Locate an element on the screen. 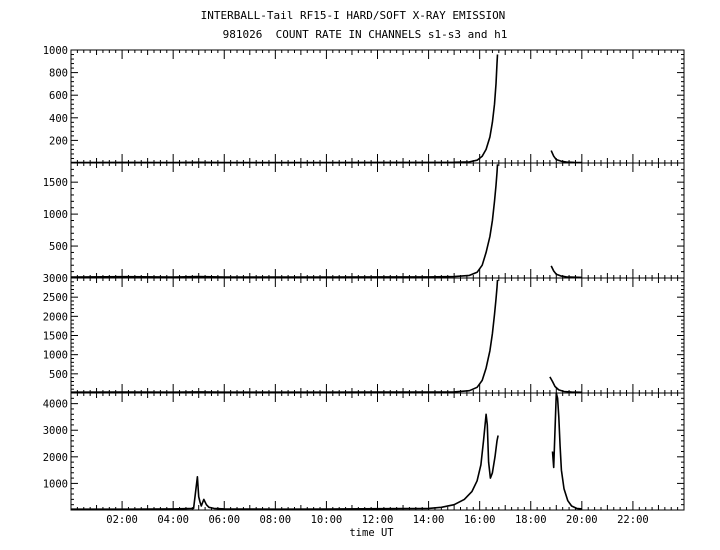 The width and height of the screenshot is (720, 550). panel-2-ytick-label-2: 1000 is located at coordinates (55, 215).